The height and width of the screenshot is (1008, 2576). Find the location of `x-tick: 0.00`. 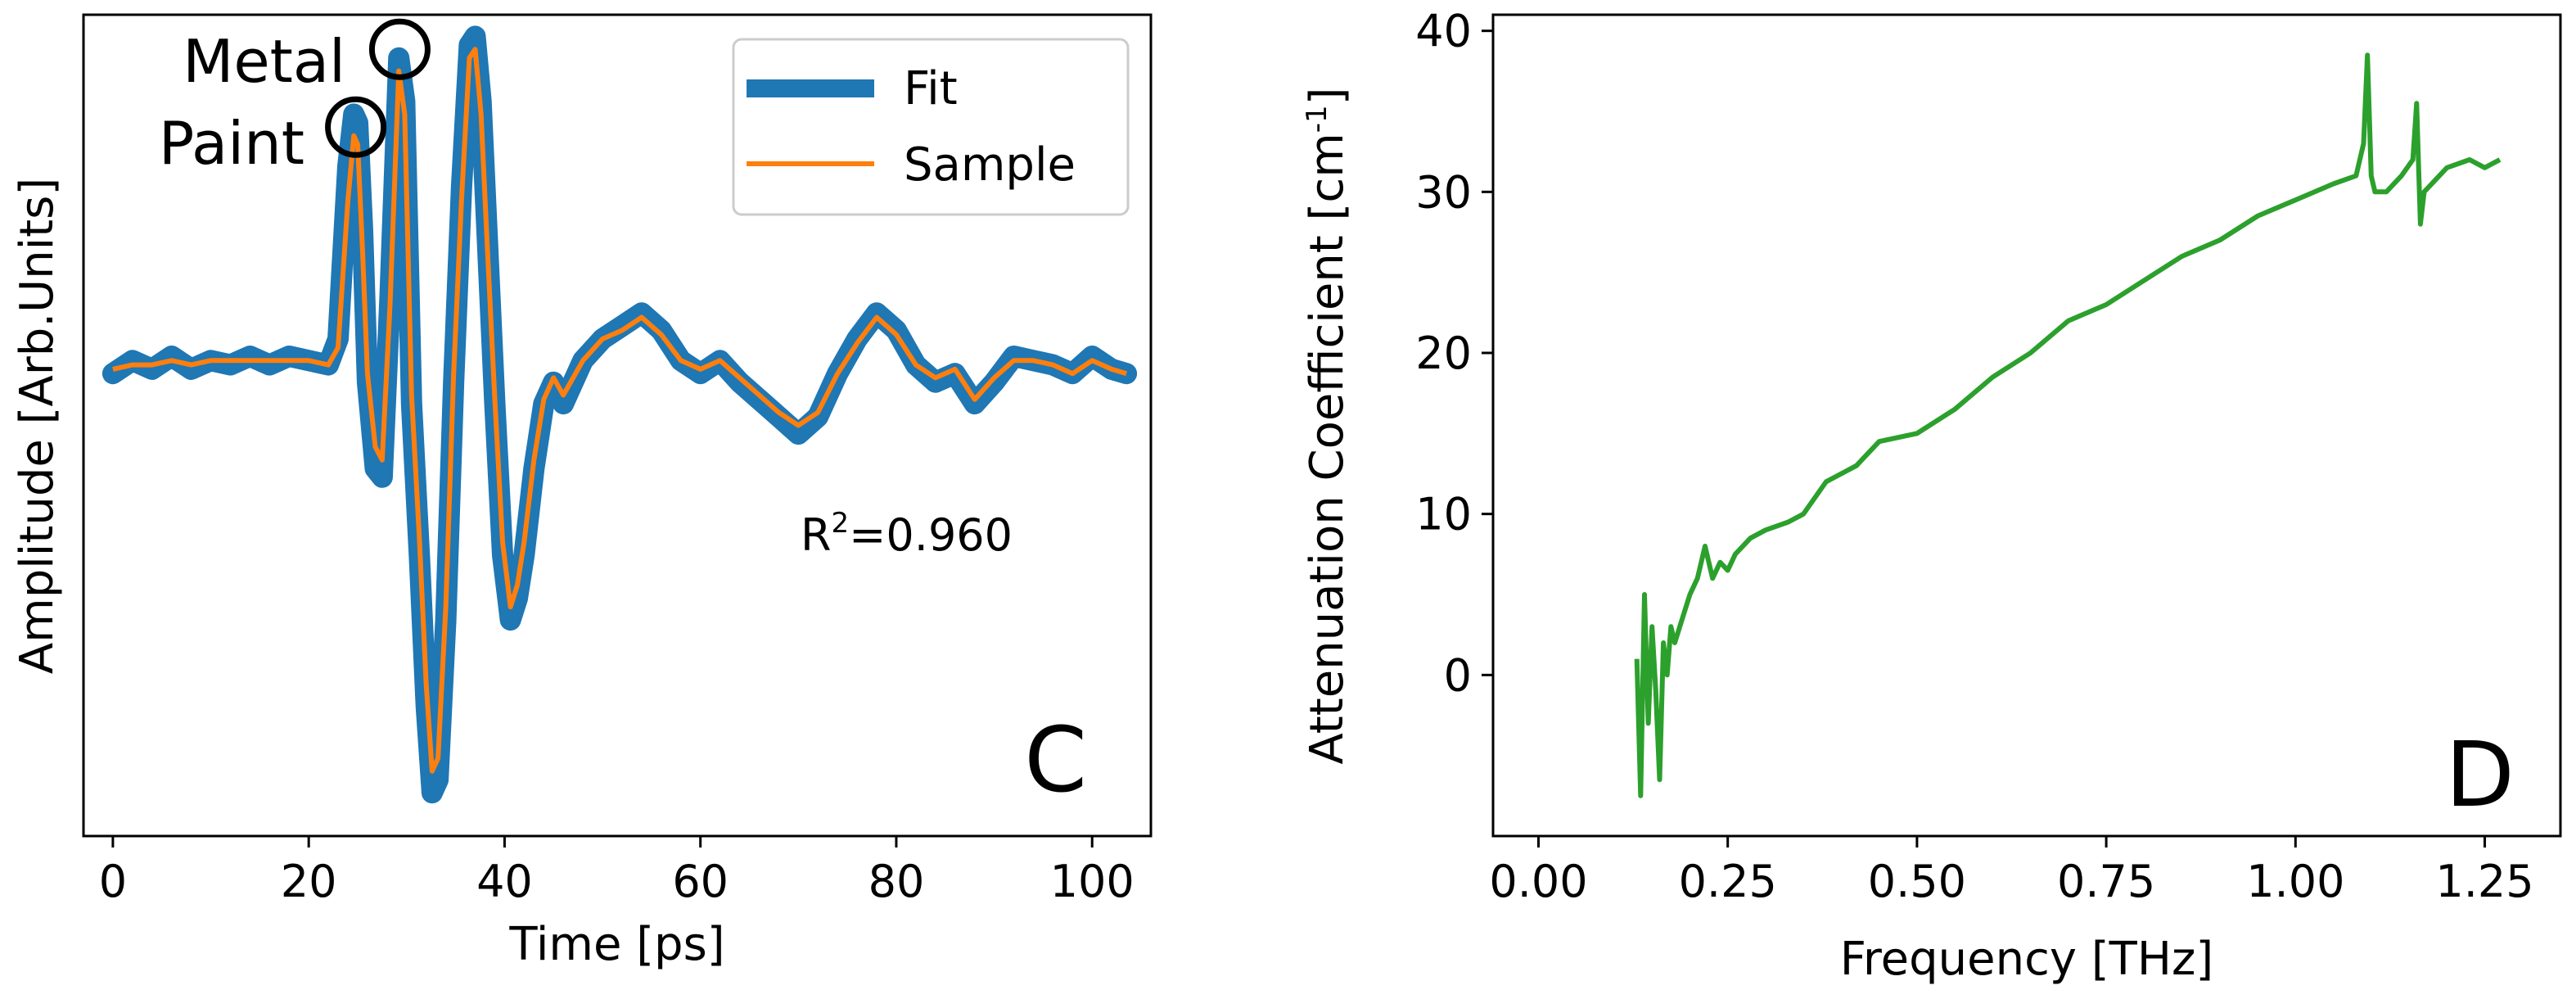

x-tick: 0.00 is located at coordinates (1538, 872).